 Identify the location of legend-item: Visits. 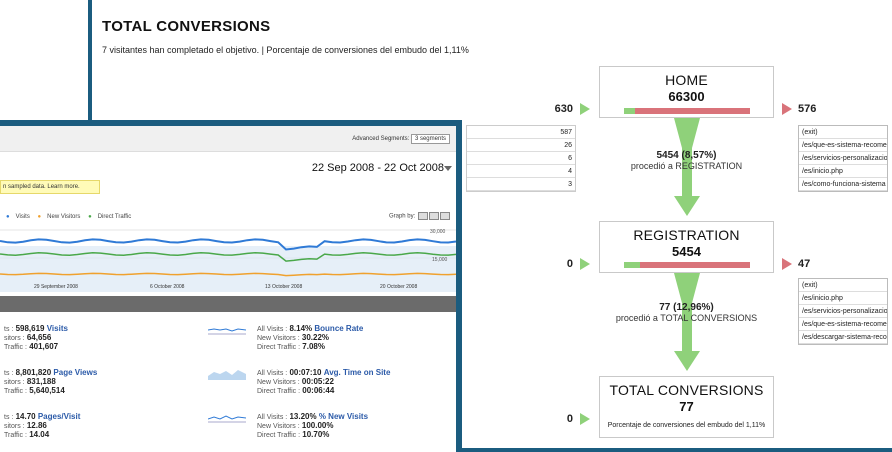
(22, 217).